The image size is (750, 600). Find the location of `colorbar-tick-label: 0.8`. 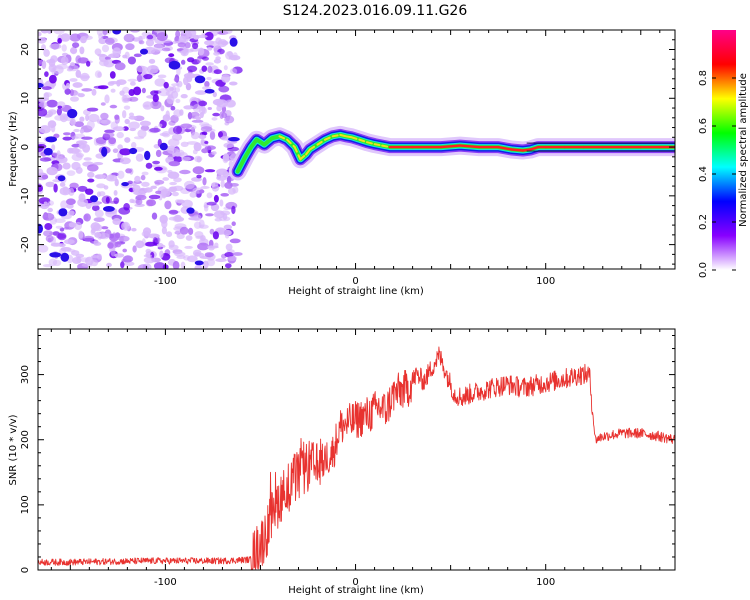

colorbar-tick-label: 0.8 is located at coordinates (703, 78).